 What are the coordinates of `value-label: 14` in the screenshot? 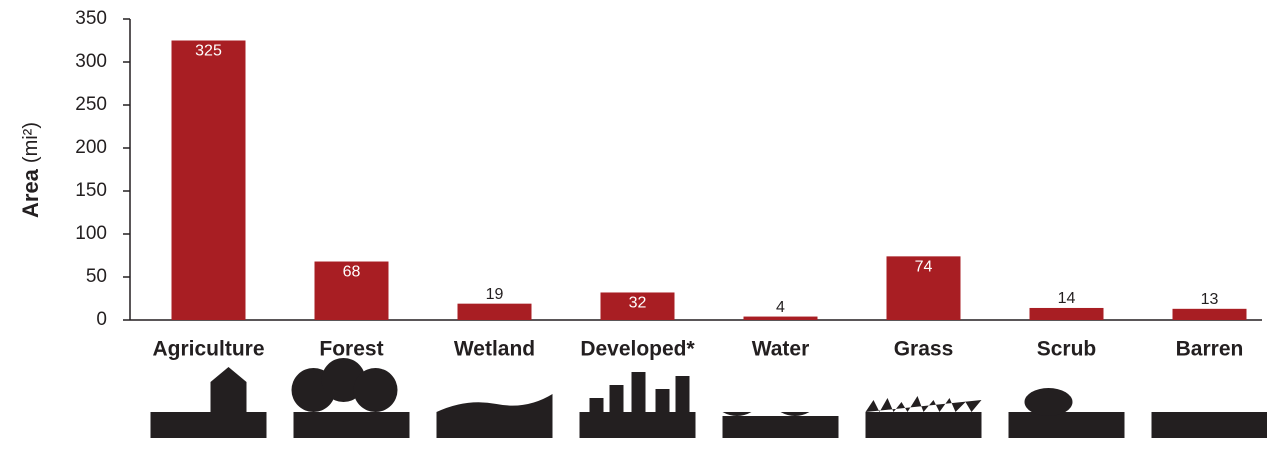 It's located at (1067, 298).